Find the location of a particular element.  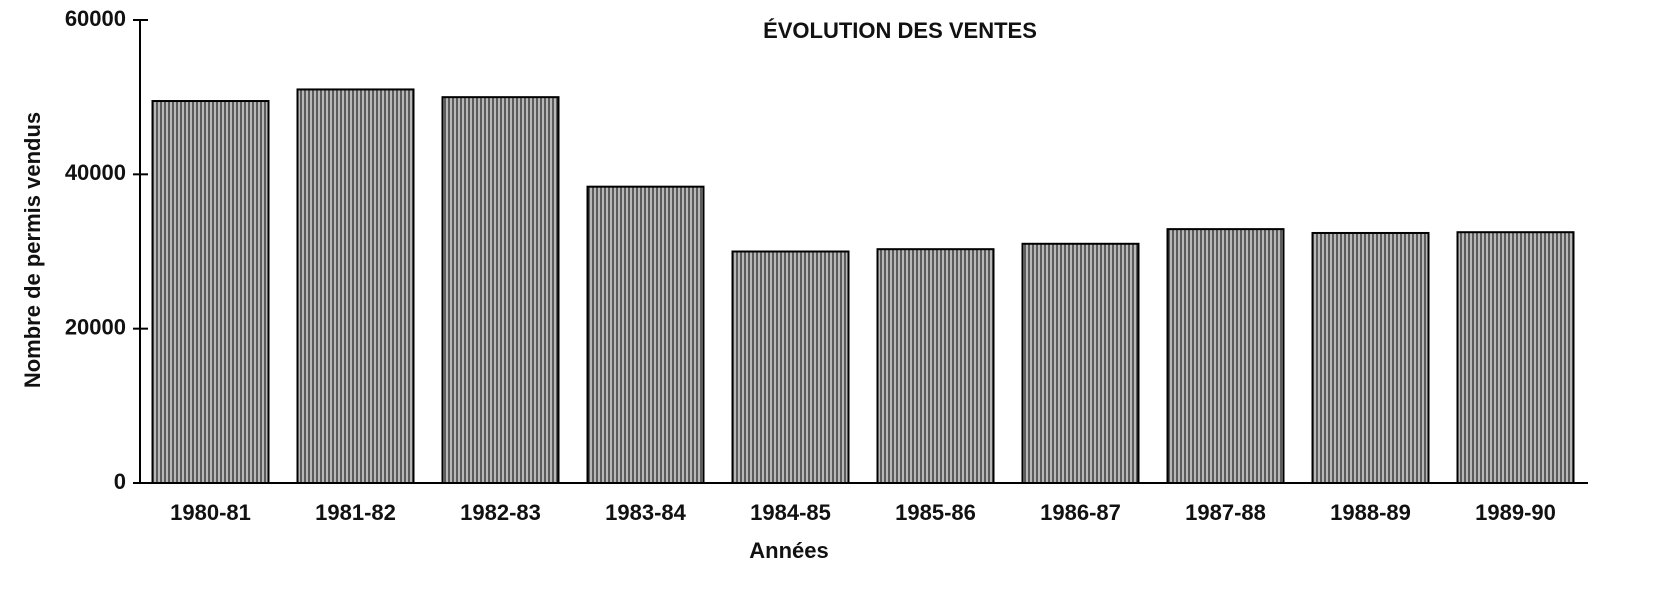

y-tick-label: 60000 is located at coordinates (95, 18).